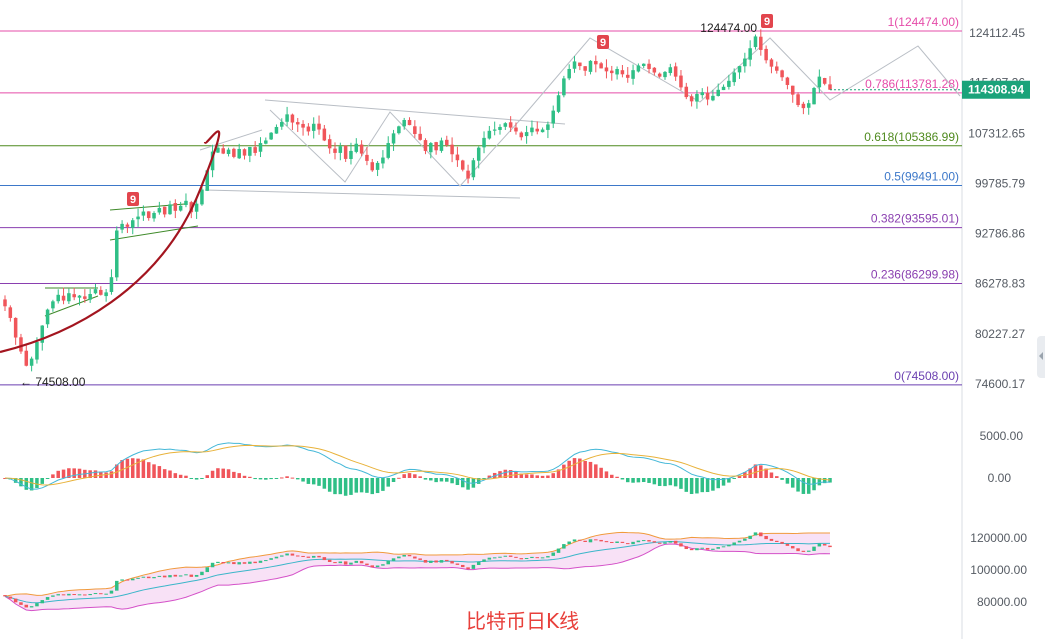 This screenshot has height=644, width=1045. What do you see at coordinates (603, 43) in the screenshot?
I see `td-marker-label: 9` at bounding box center [603, 43].